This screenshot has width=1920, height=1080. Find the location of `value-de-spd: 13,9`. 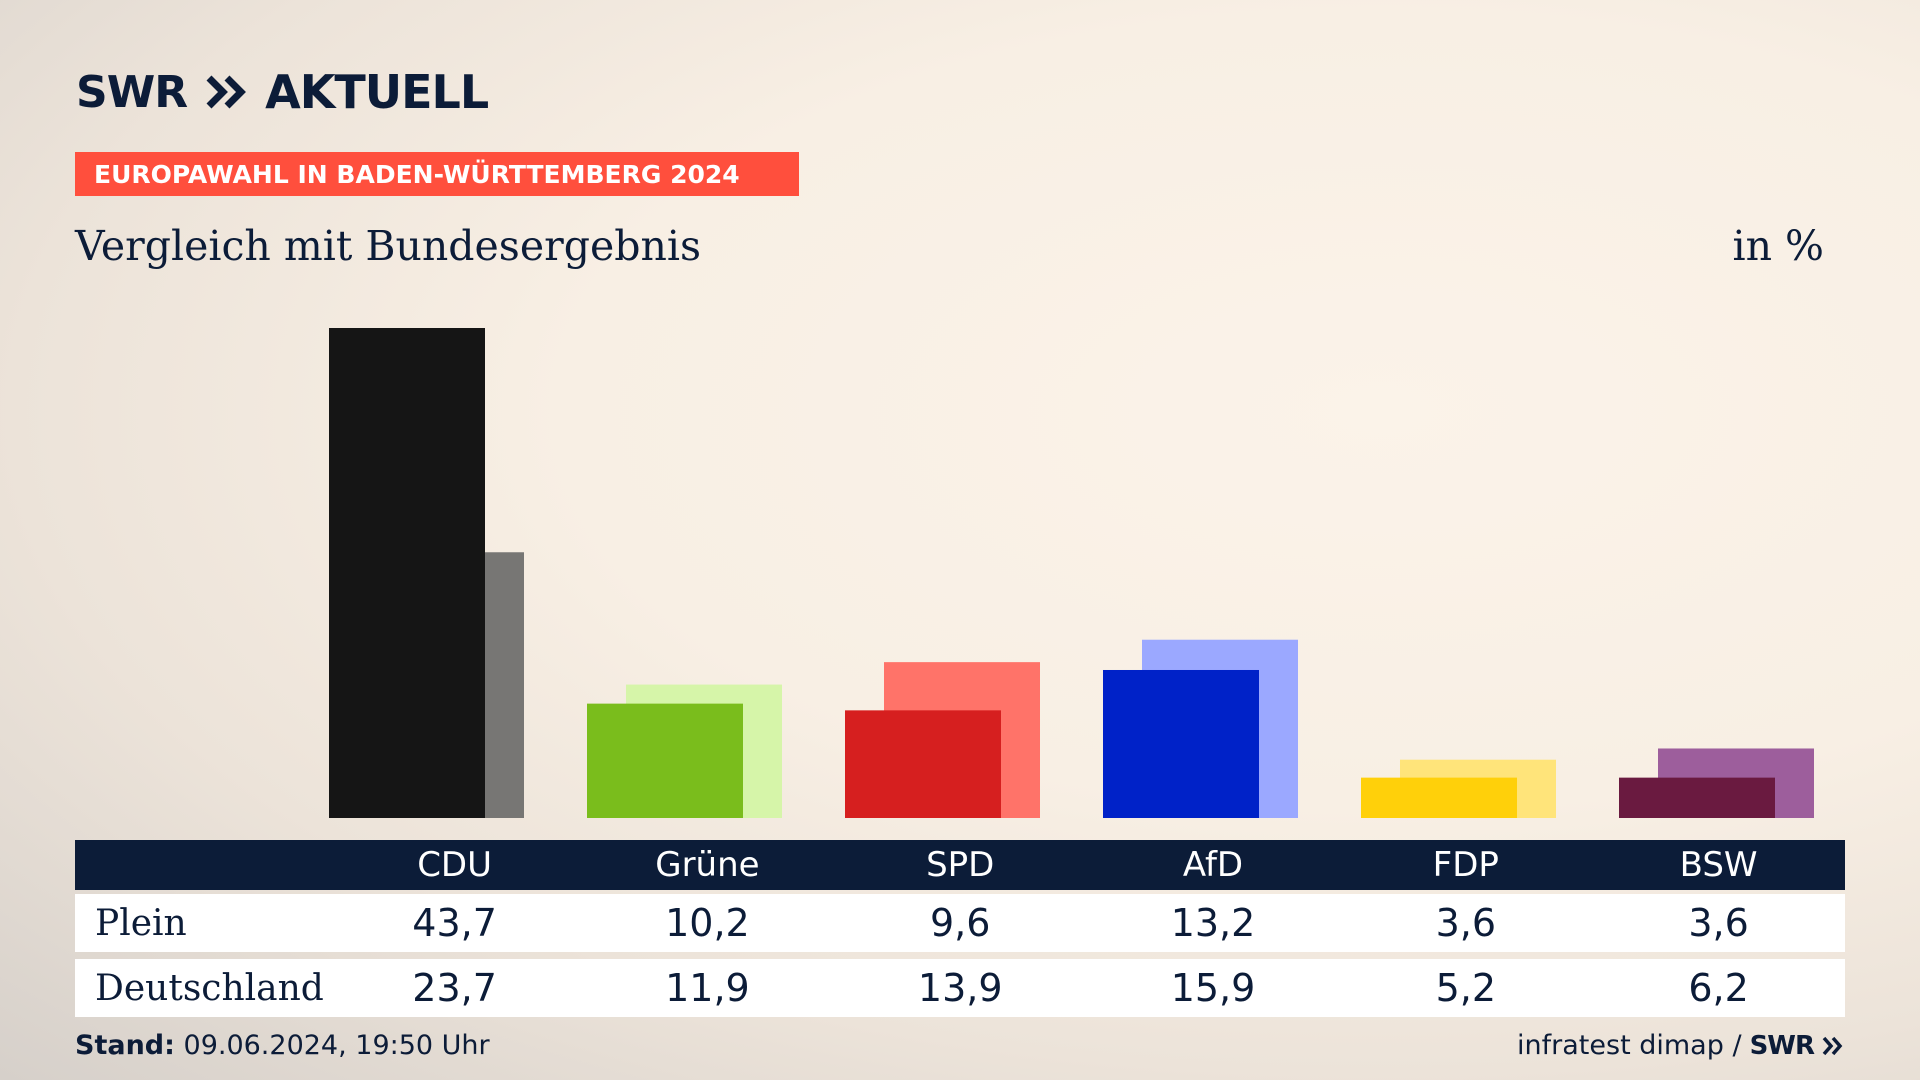

value-de-spd: 13,9 is located at coordinates (960, 988).